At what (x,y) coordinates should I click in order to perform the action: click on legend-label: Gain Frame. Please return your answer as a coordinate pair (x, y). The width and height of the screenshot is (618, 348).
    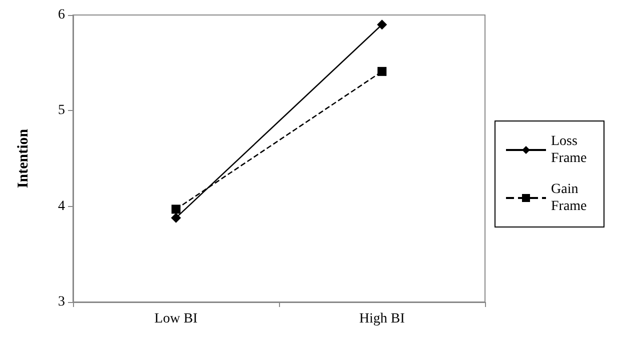
    Looking at the image, I should click on (569, 198).